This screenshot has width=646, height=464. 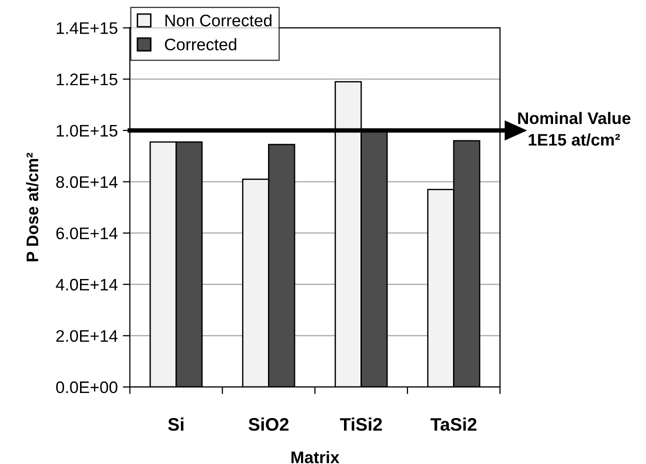 I want to click on y-tick-label: 4.0E+14, so click(x=87, y=284).